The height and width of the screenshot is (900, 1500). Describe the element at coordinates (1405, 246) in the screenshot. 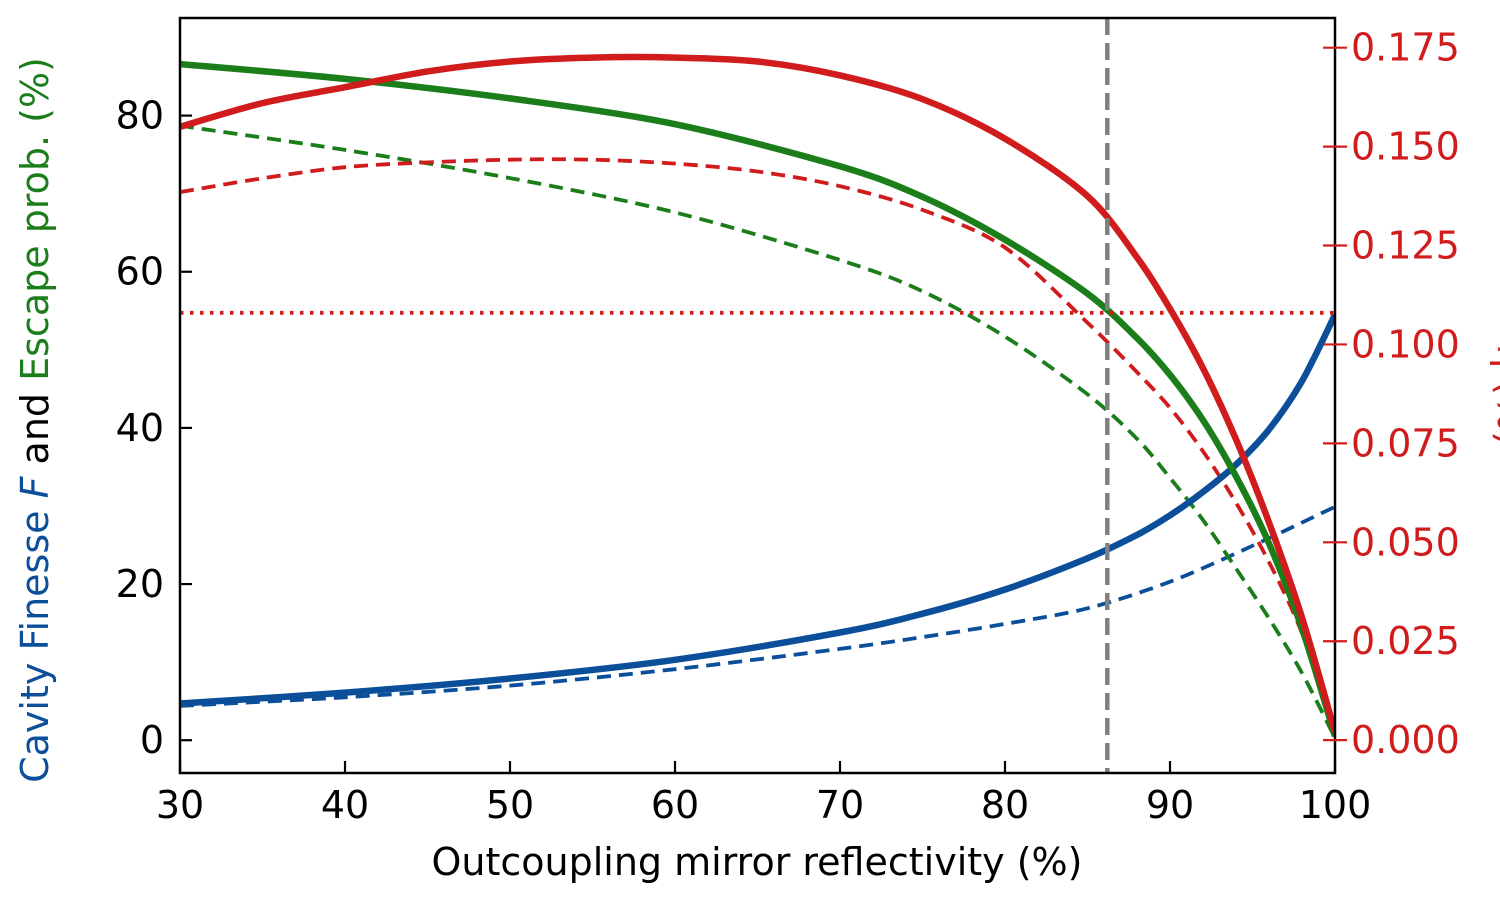

I see `right-y-tick-label: 0.125` at that location.